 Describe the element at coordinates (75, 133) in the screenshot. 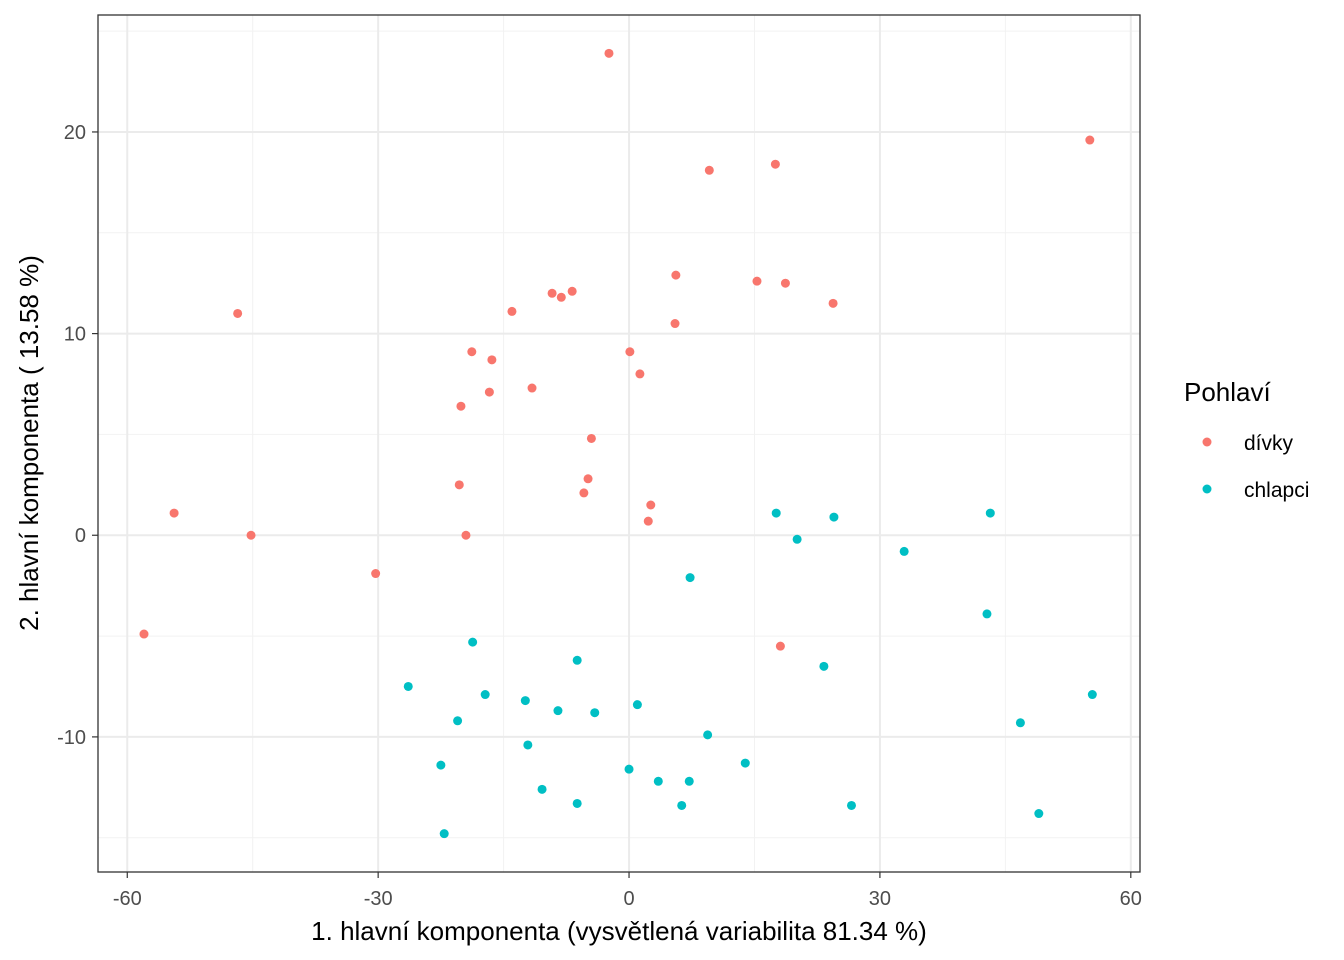

I see `y-tick-label: 20` at that location.